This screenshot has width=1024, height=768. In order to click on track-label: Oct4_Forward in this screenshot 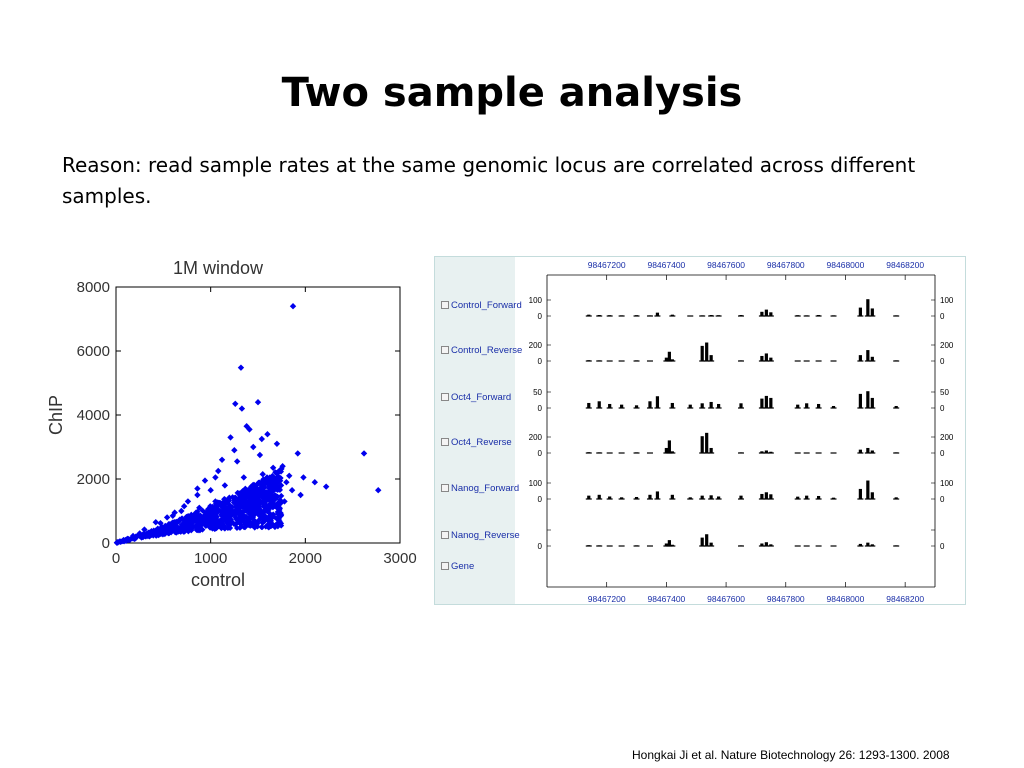, I will do `click(476, 397)`.